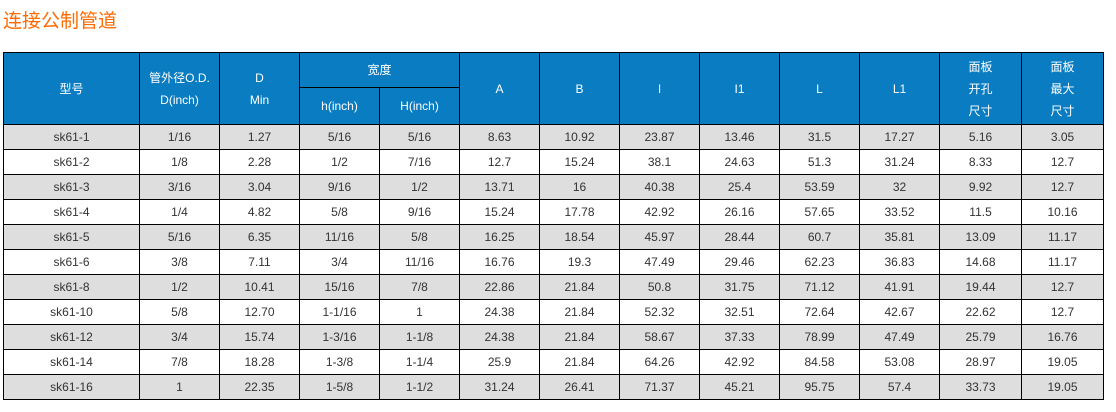 The image size is (1116, 412). I want to click on table-cell: 7/8, so click(419, 287).